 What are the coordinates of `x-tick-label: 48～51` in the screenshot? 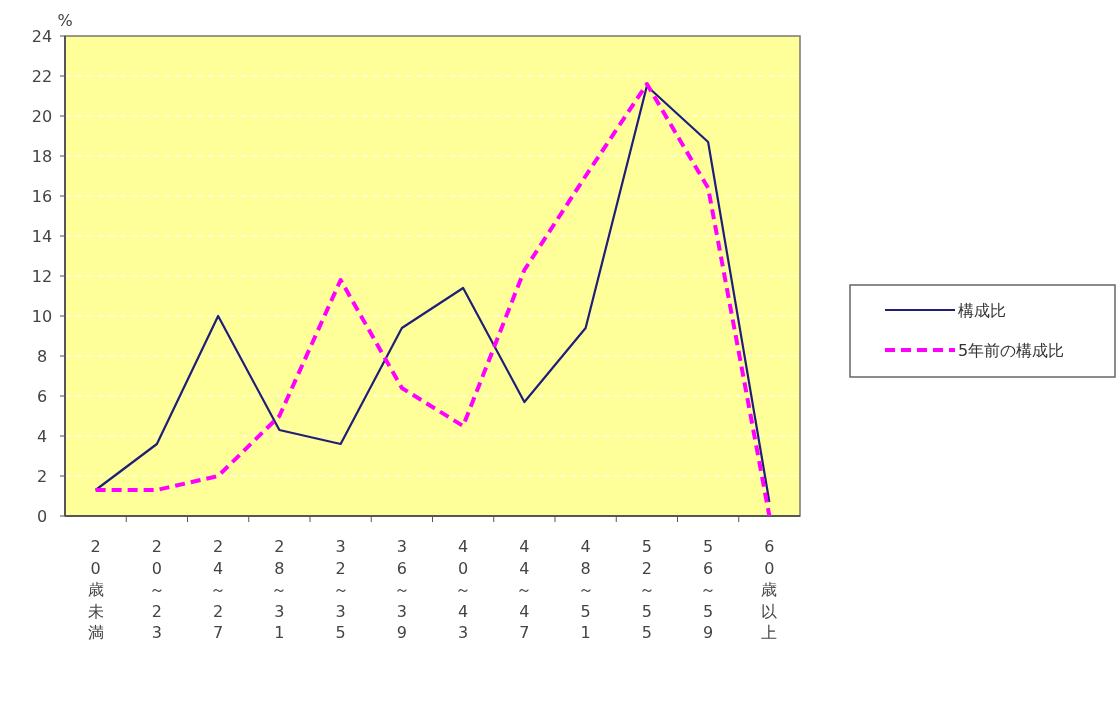 It's located at (585, 590).